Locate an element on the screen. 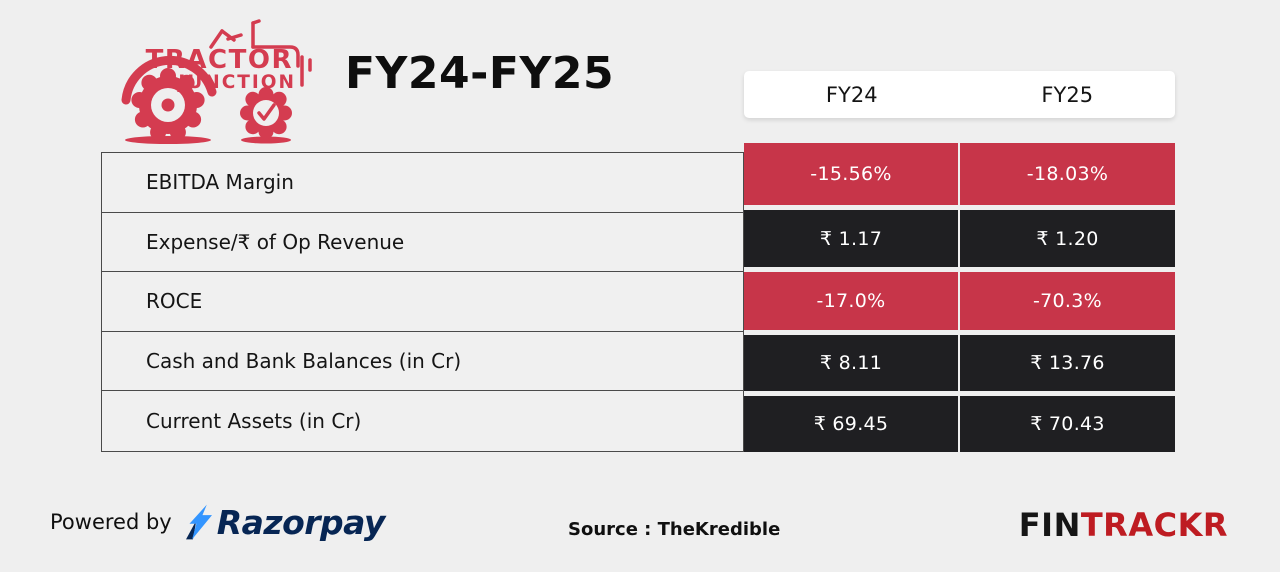 Image resolution: width=1280 pixels, height=572 pixels. check-badge-icon is located at coordinates (266, 113).